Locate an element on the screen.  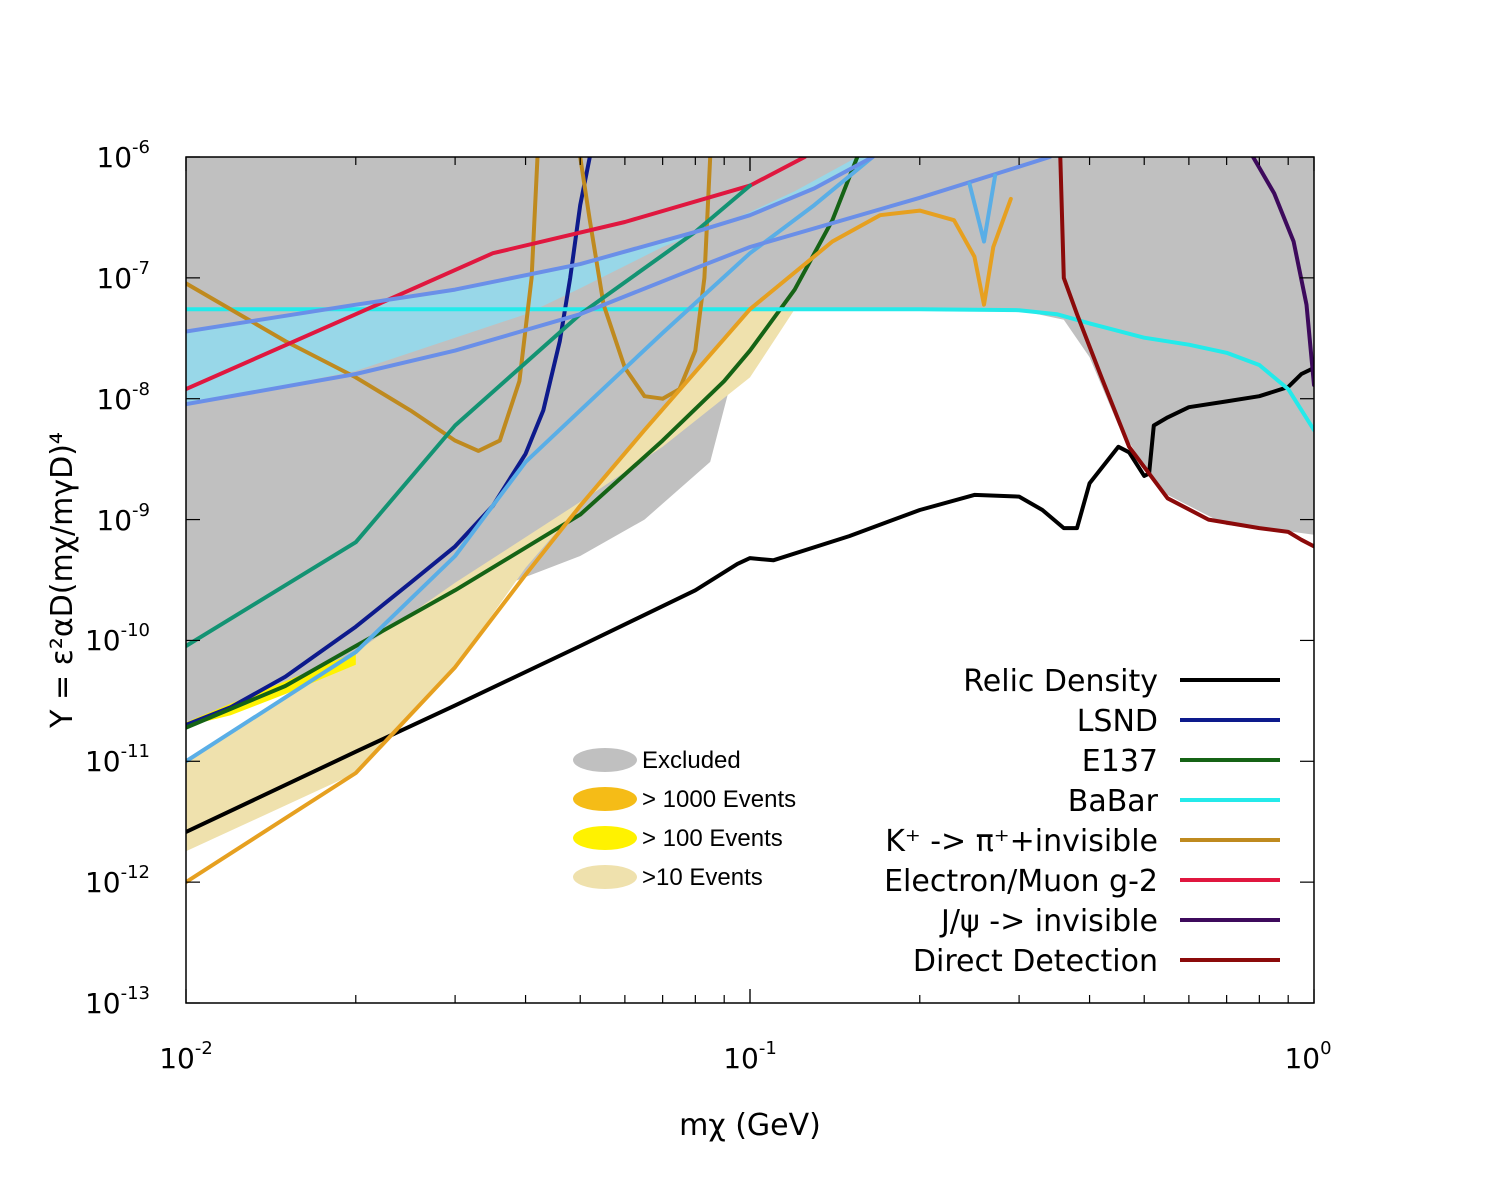
y-tick-label: 10⁻¹³ is located at coordinates (117, 1001).